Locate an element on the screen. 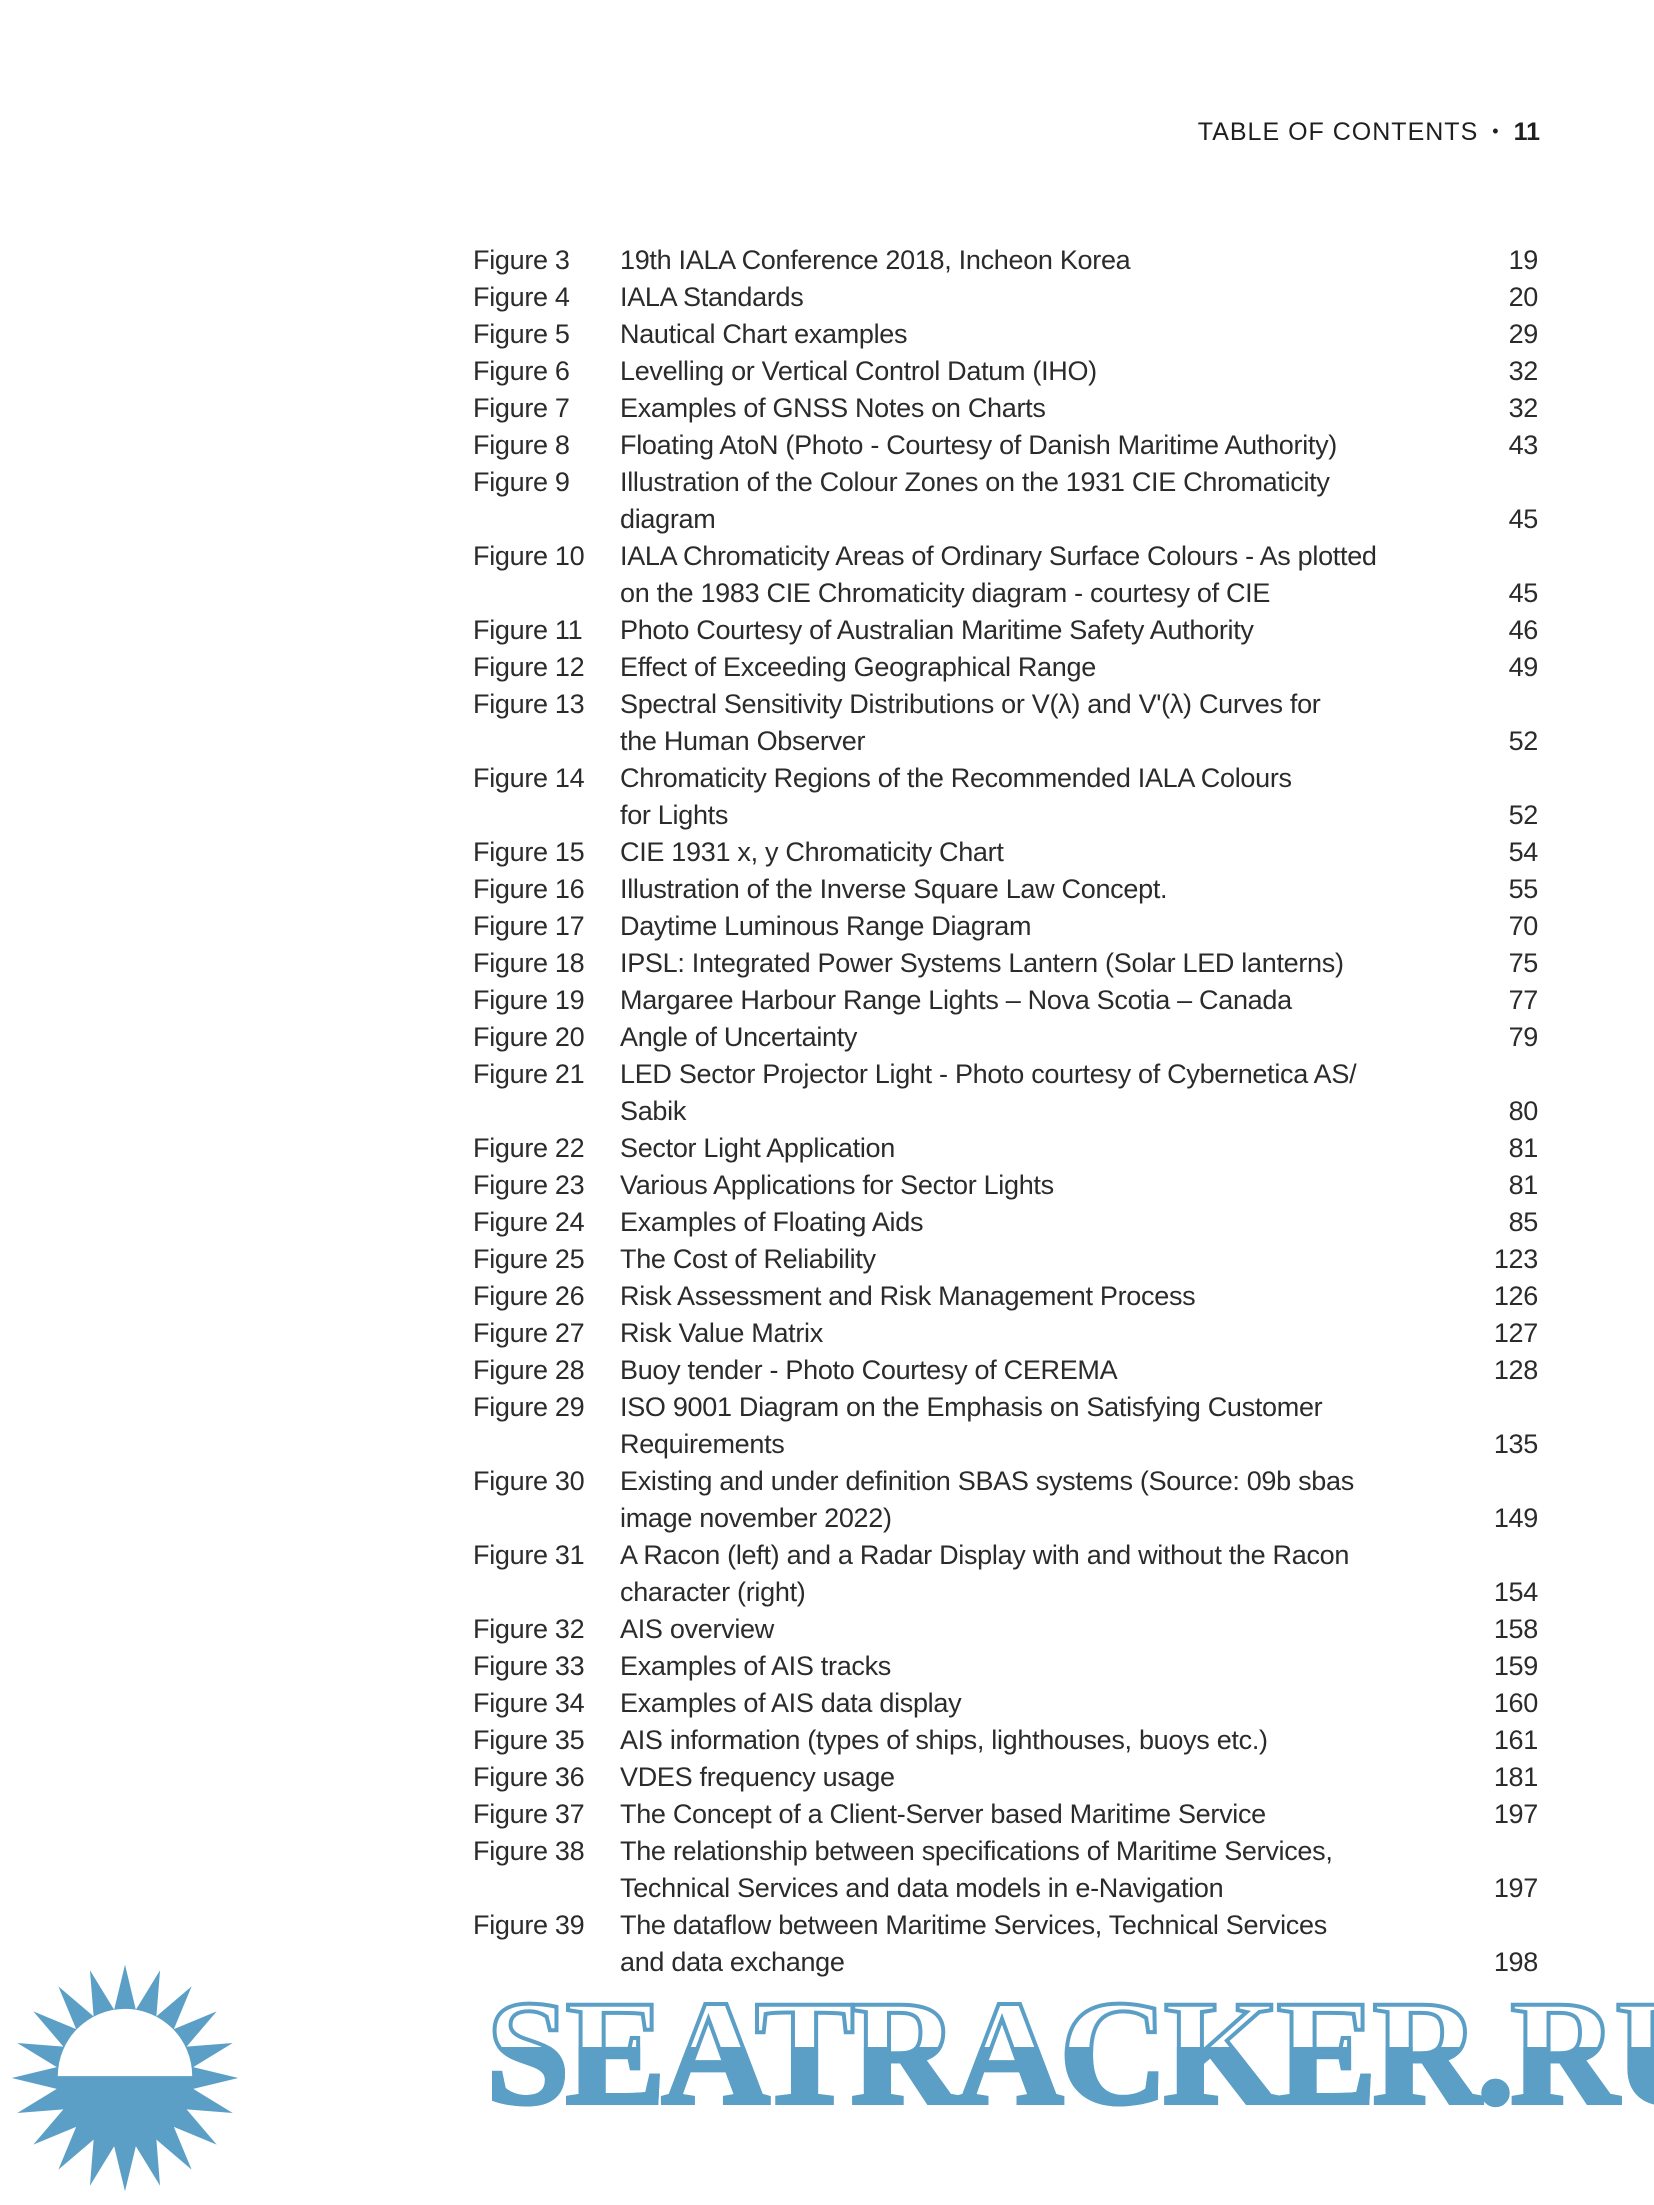 This screenshot has height=2205, width=1654. figure-label: Figure 13 is located at coordinates (529, 704).